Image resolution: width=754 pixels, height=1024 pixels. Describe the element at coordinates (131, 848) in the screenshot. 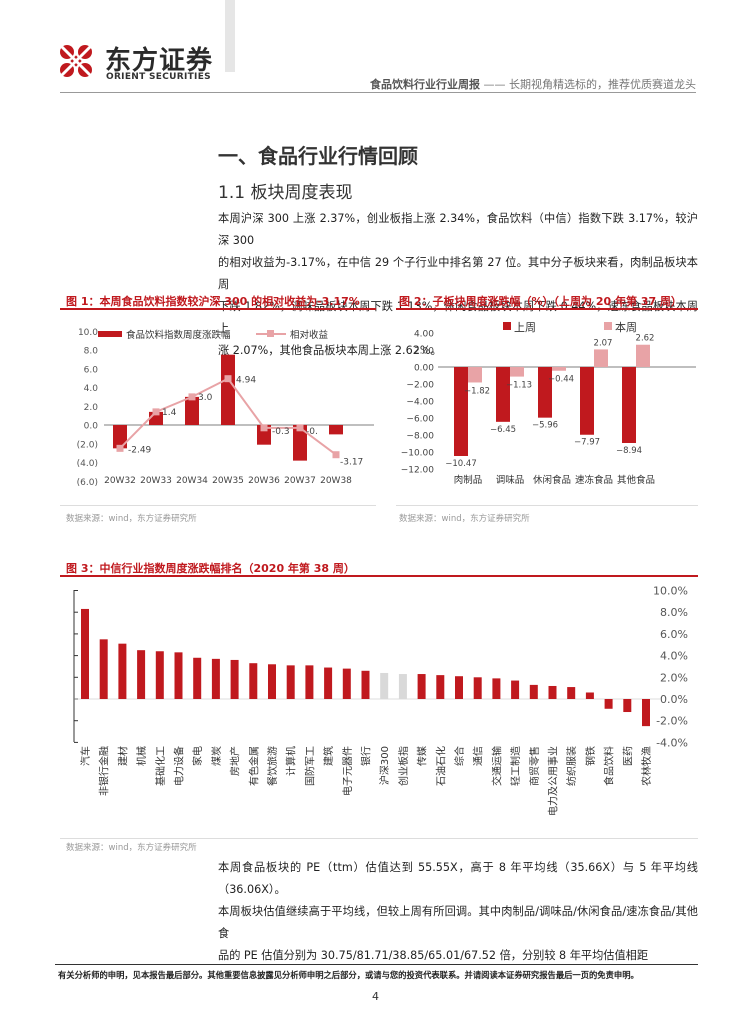

I see `figure3-source: 数据来源：wind，东方证券研究所` at that location.